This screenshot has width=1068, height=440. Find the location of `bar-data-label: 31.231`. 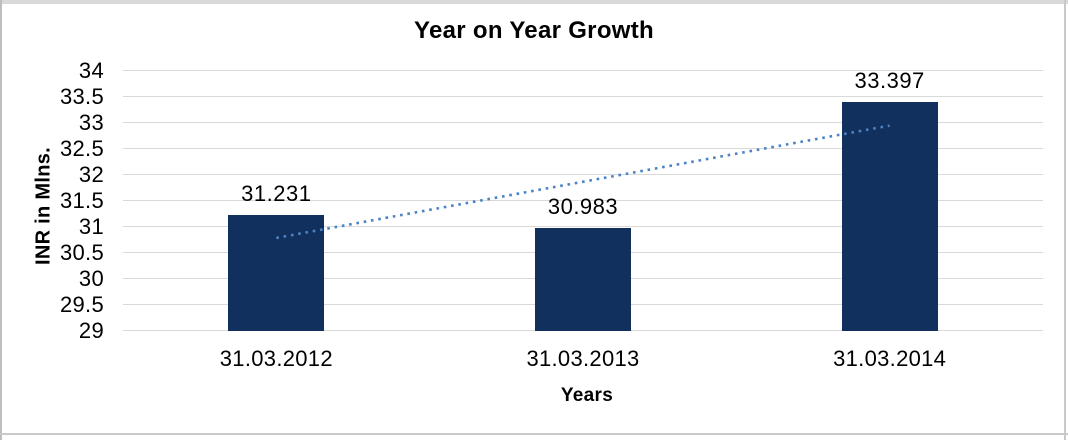

bar-data-label: 31.231 is located at coordinates (276, 193).